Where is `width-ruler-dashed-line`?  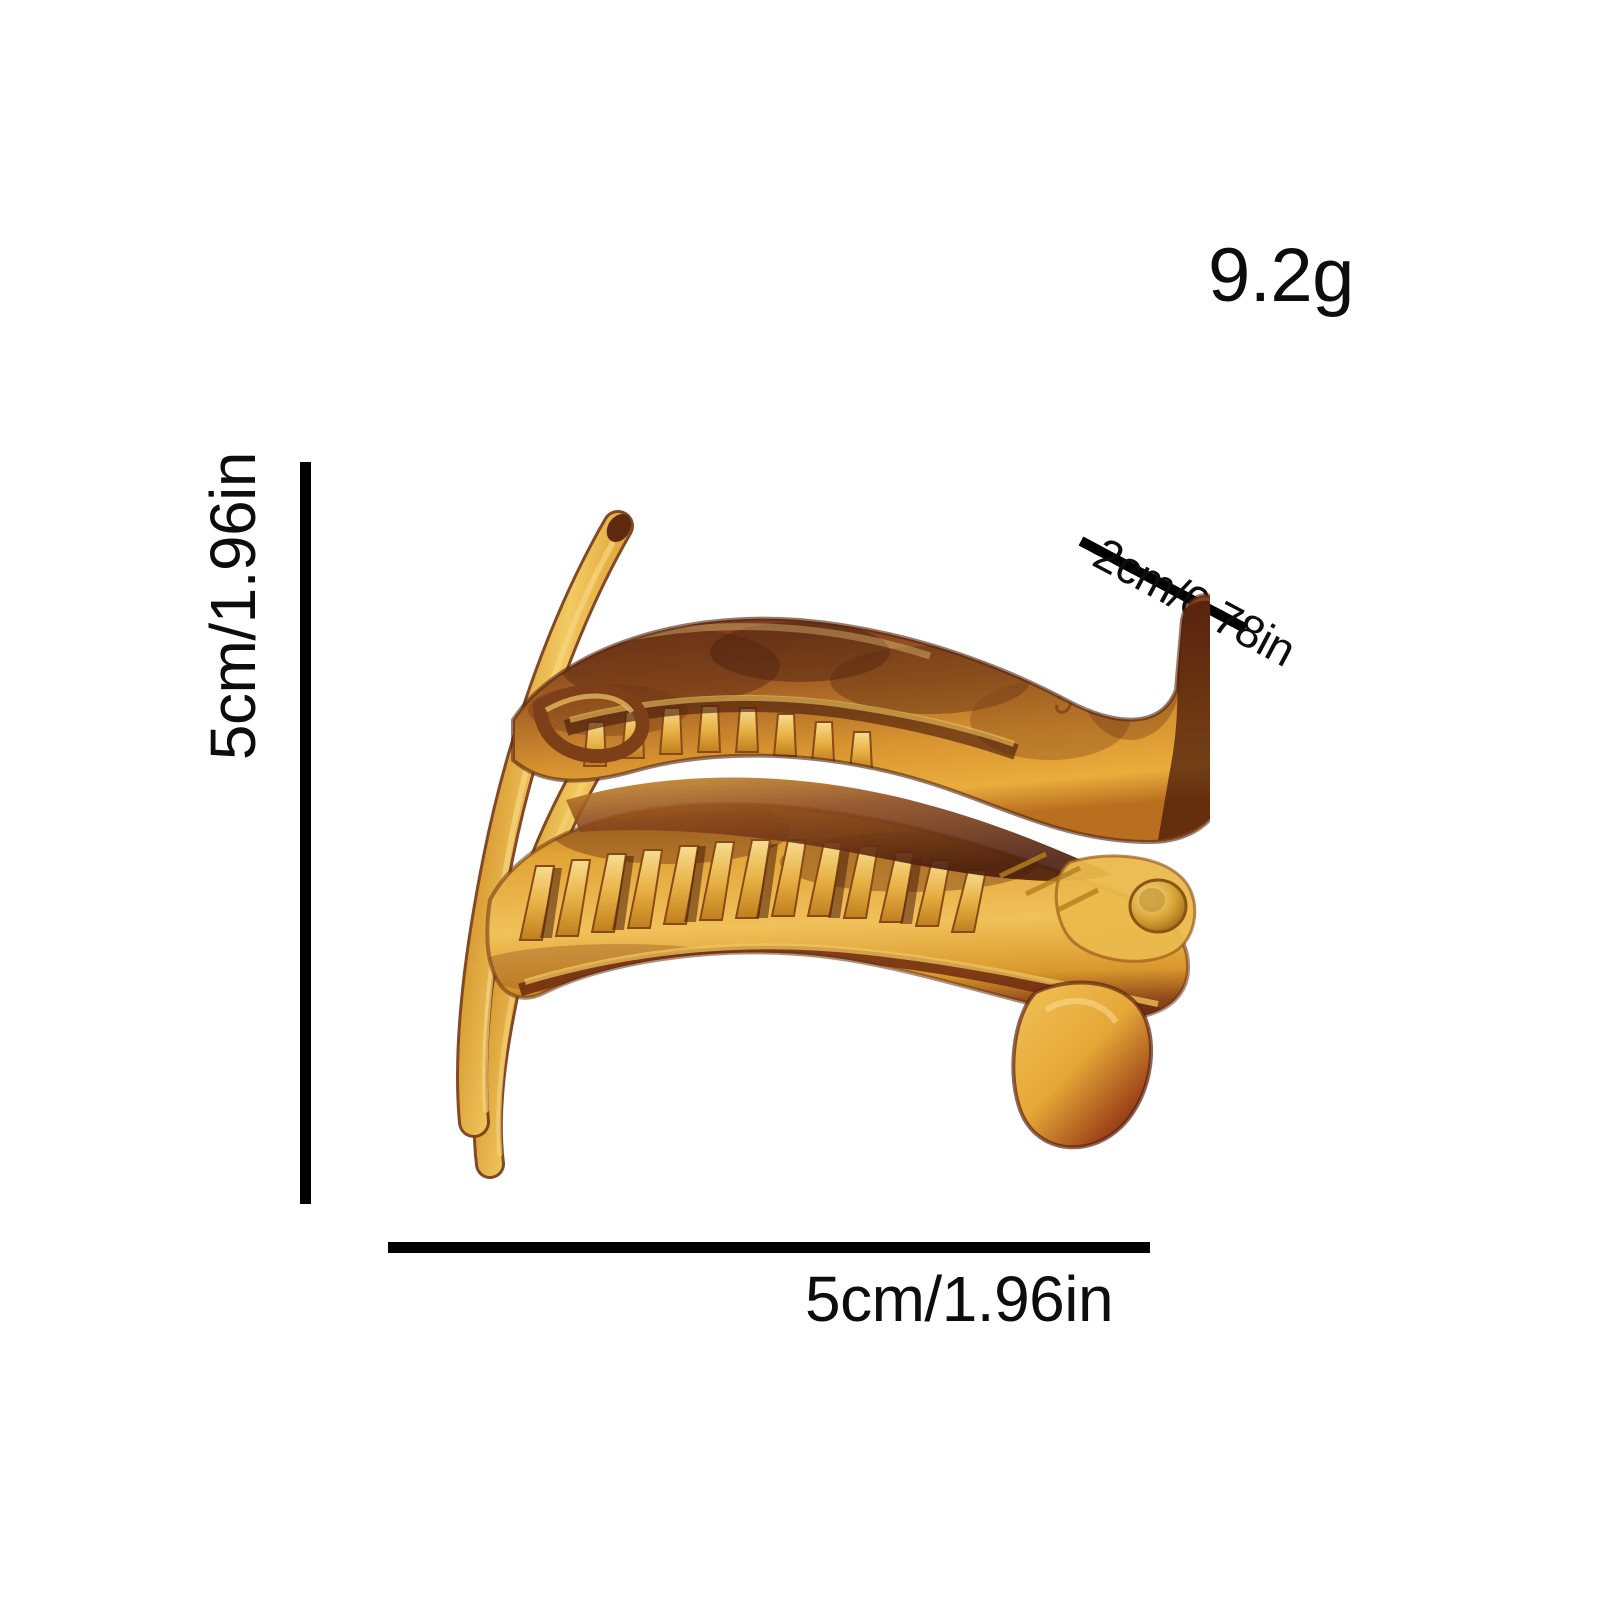 width-ruler-dashed-line is located at coordinates (769, 1247).